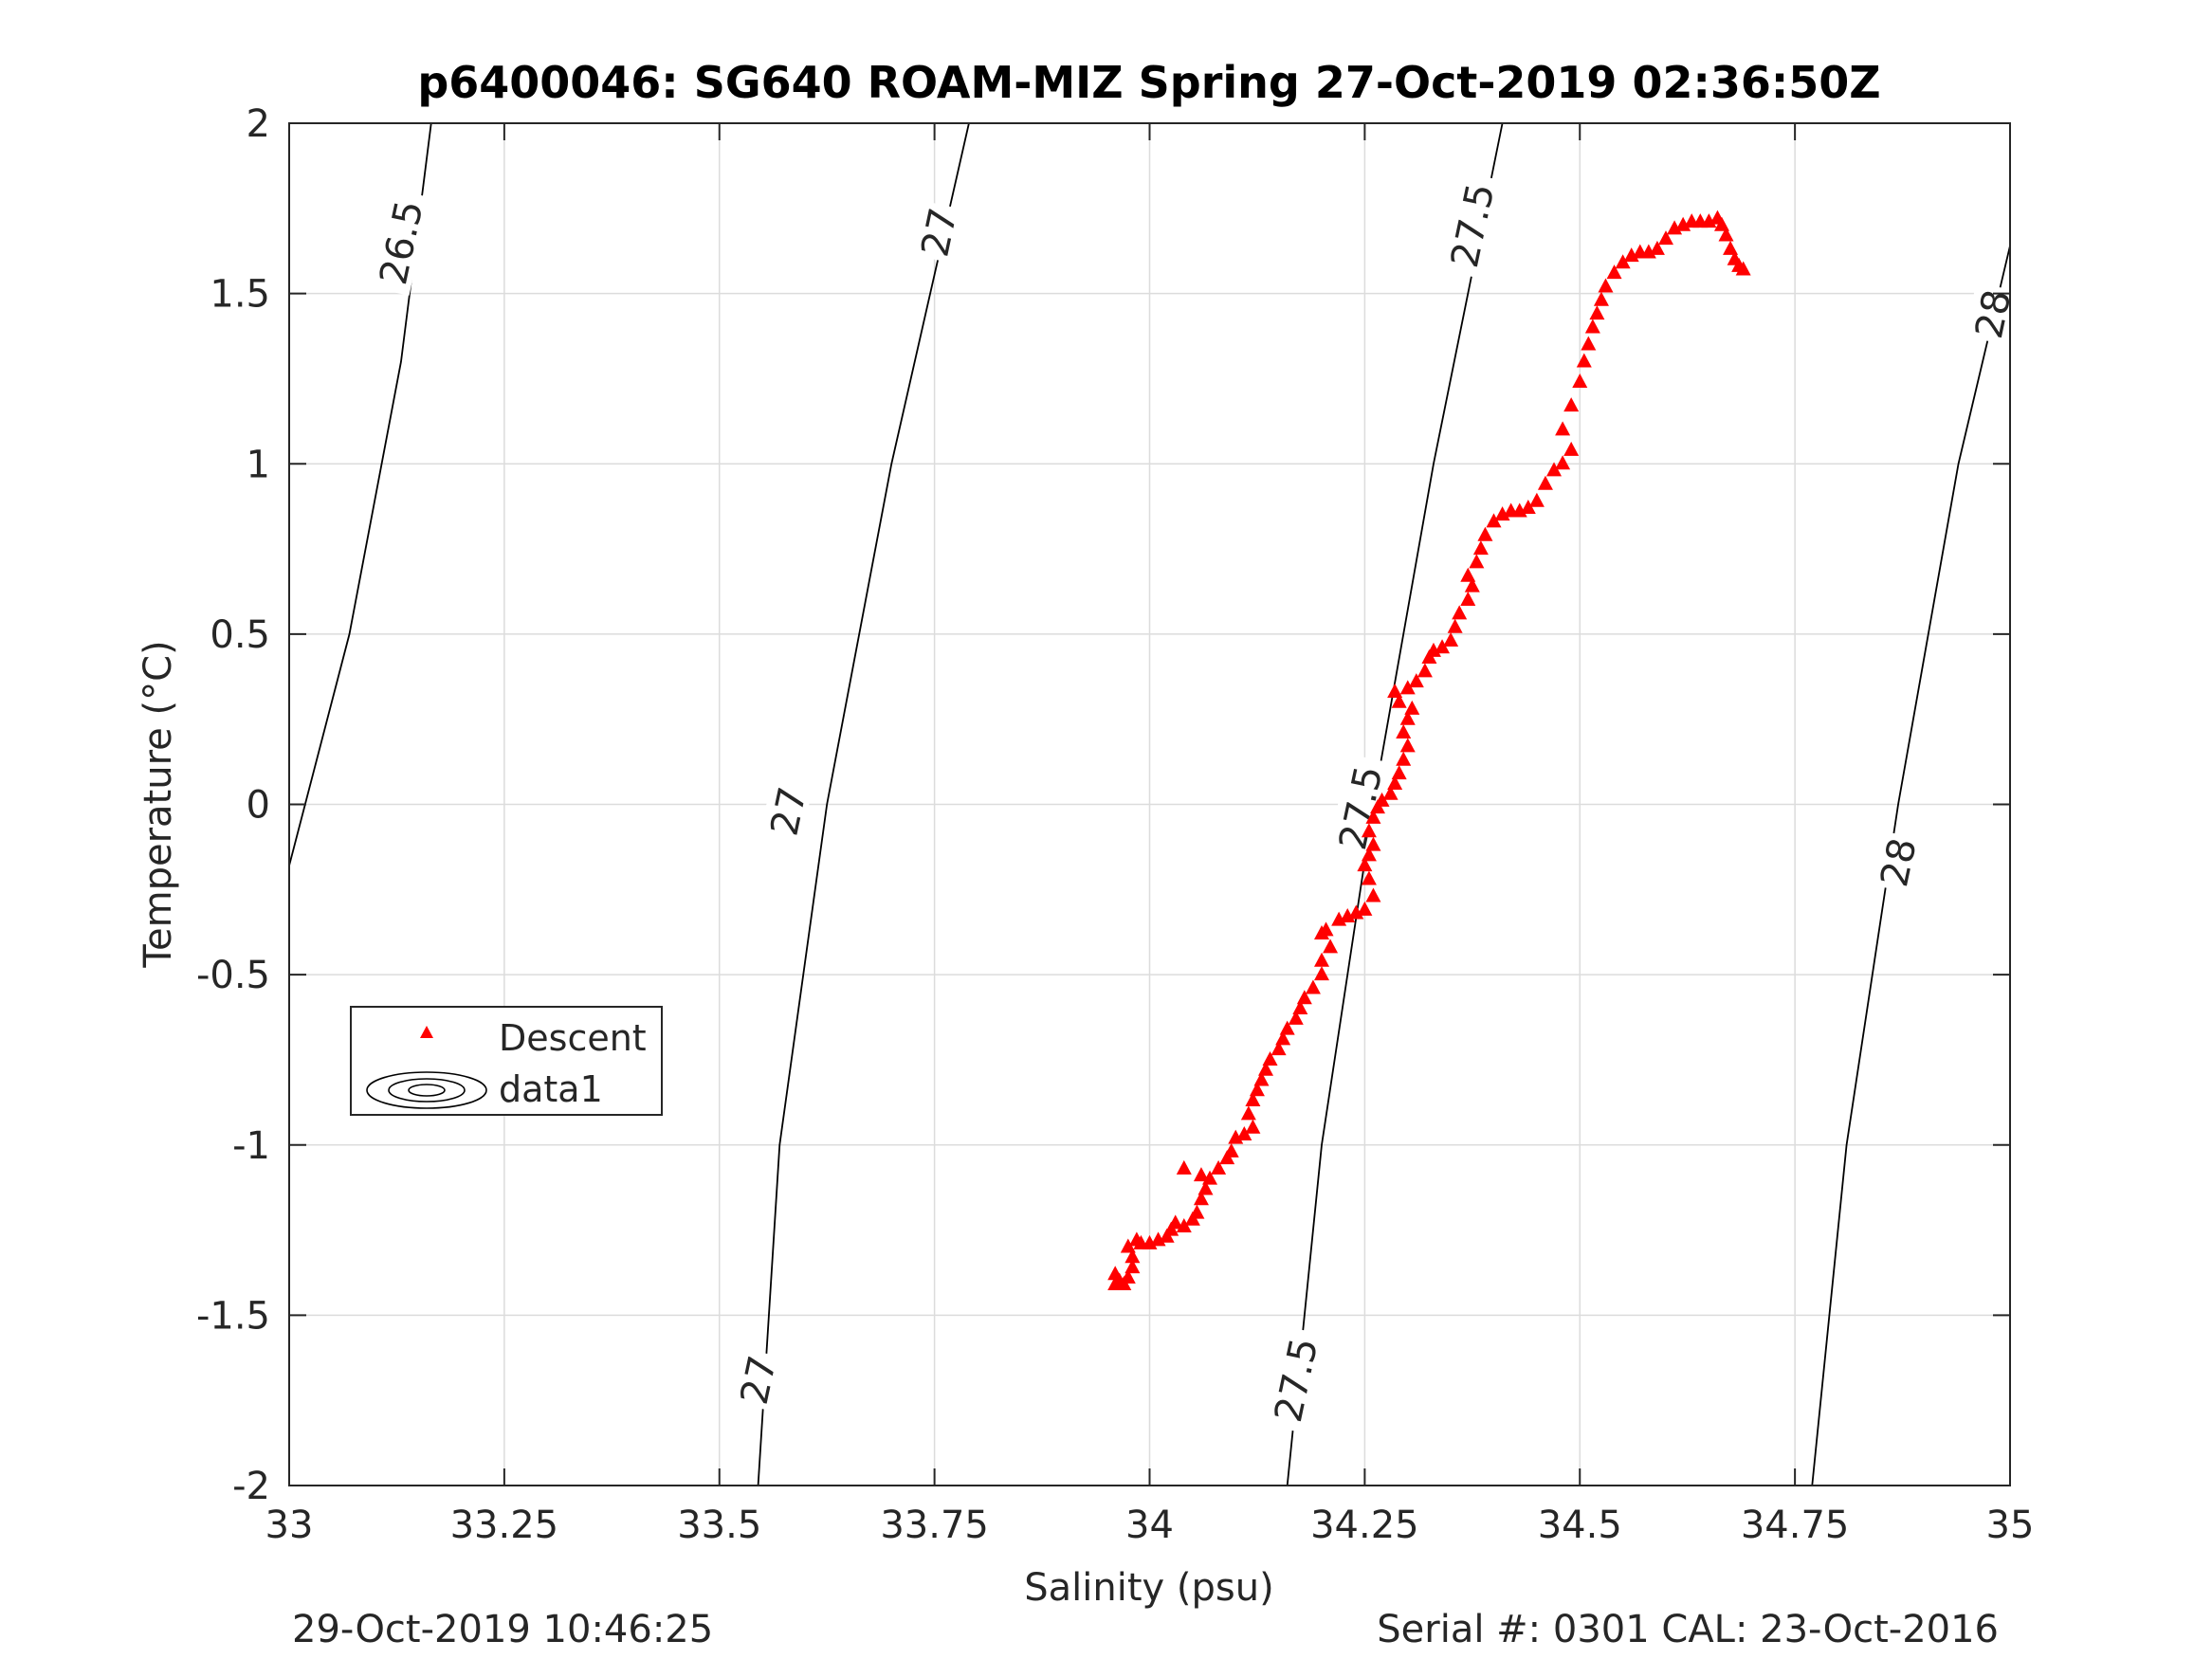  Describe the element at coordinates (289, 1525) in the screenshot. I see `x-tick-label: 33` at that location.